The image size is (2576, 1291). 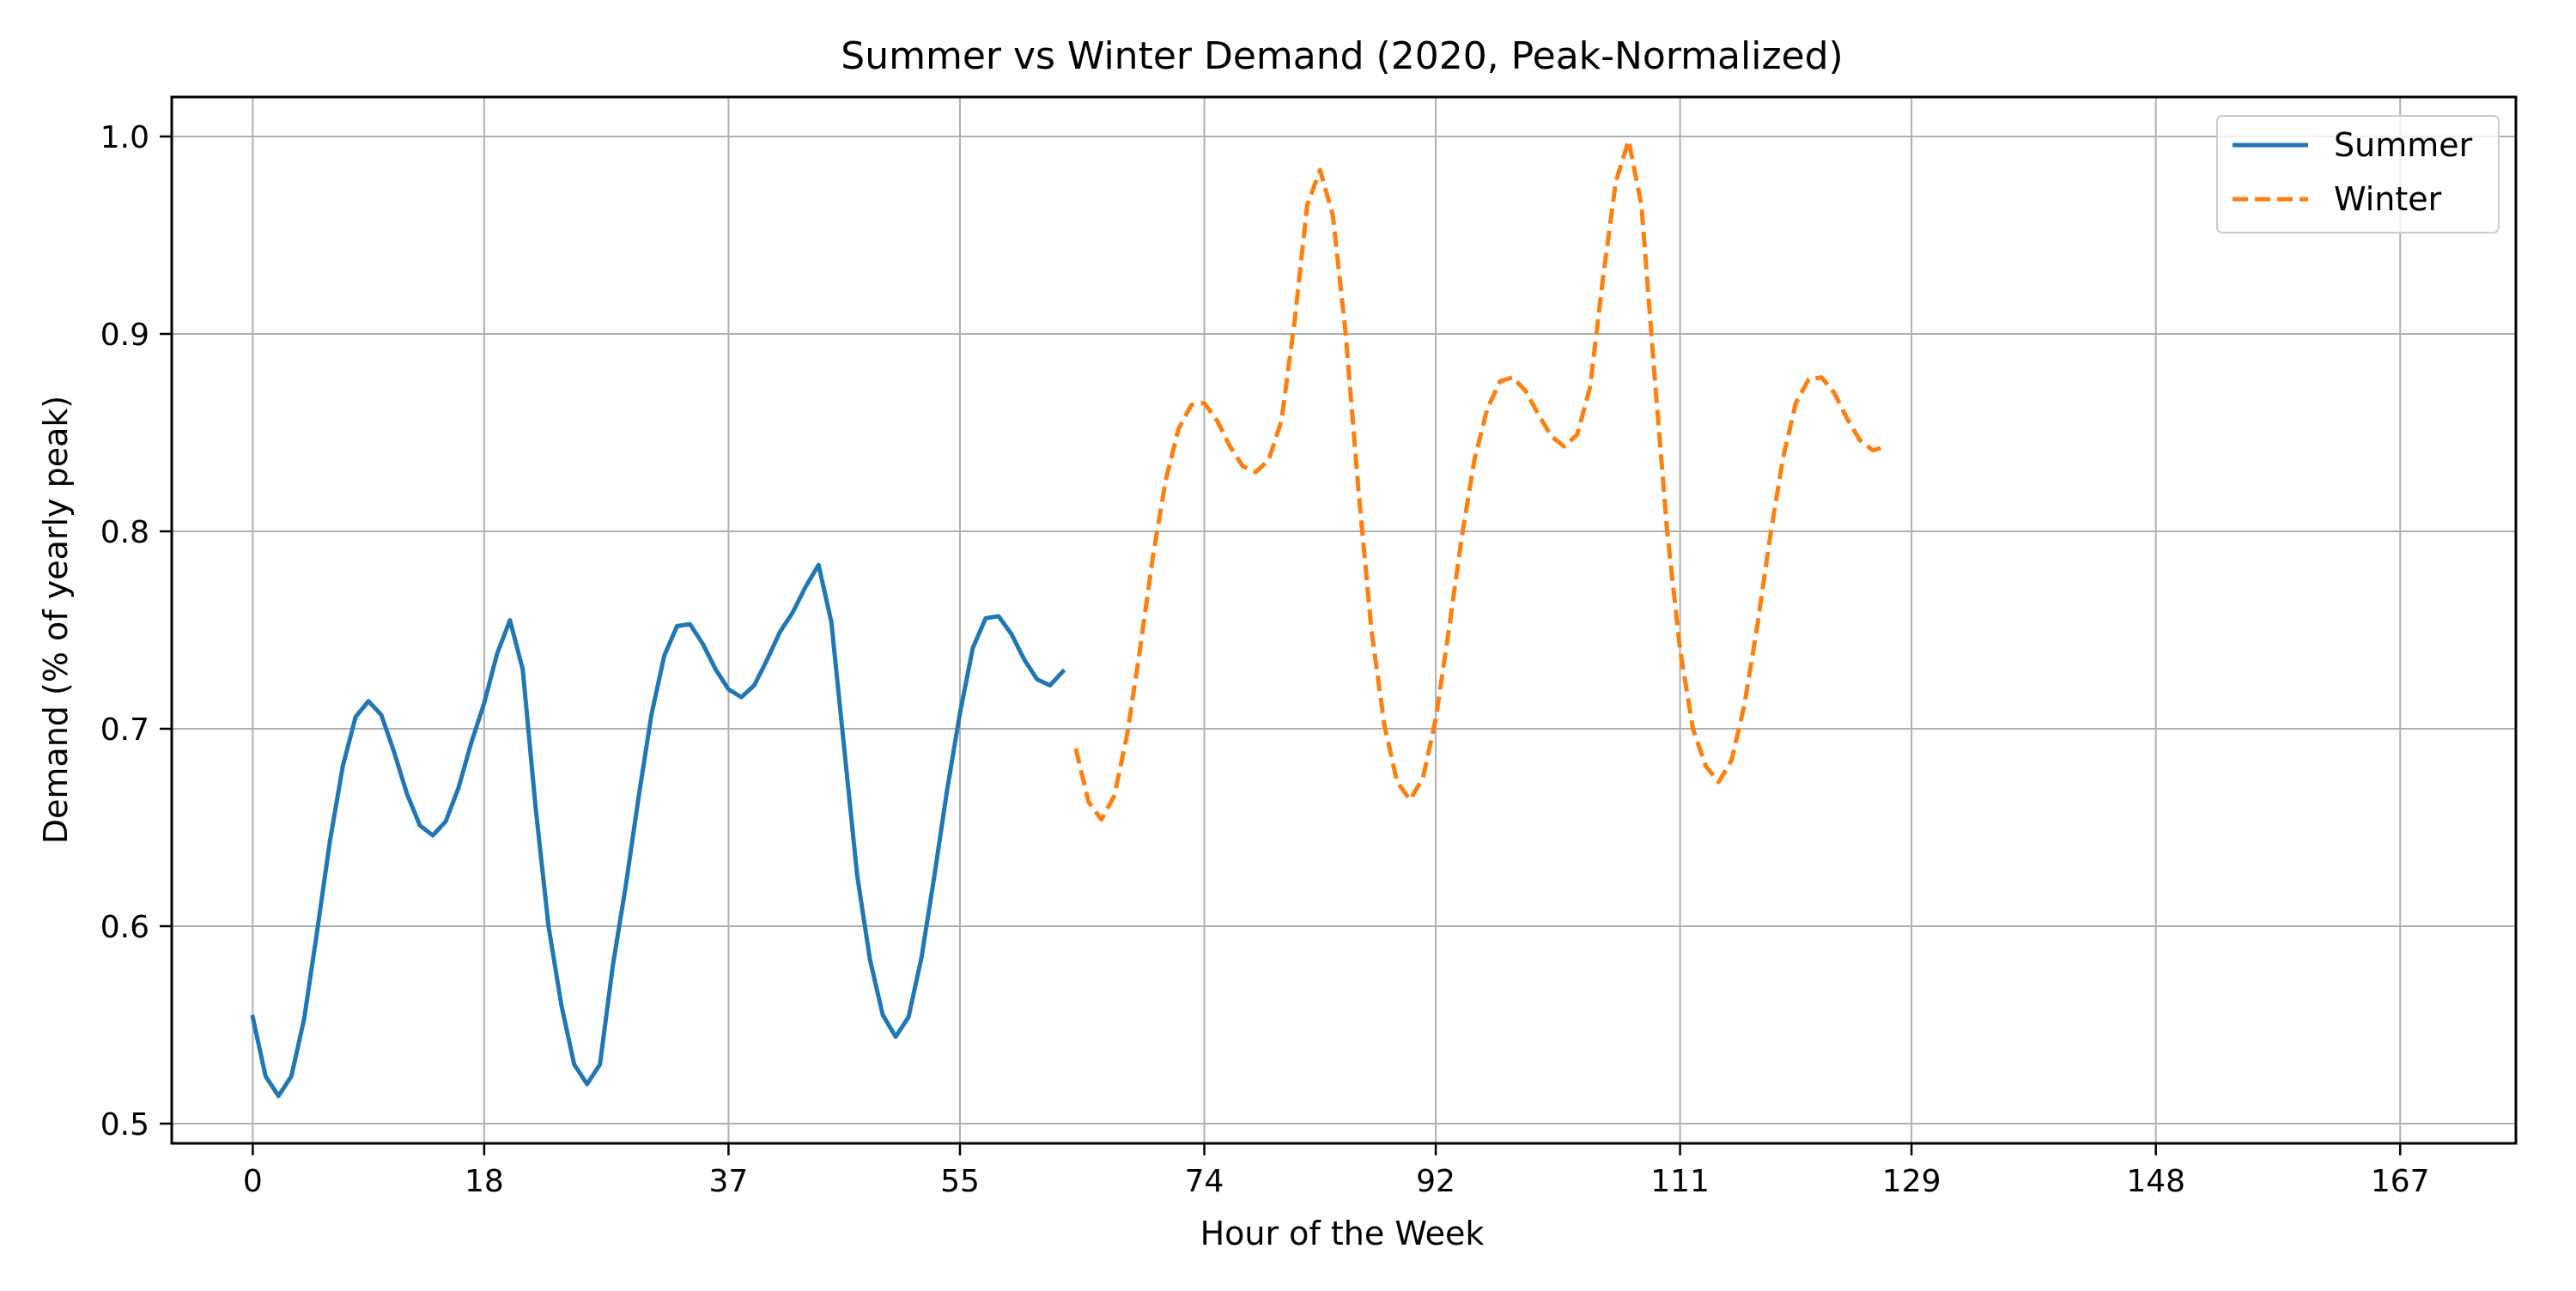 What do you see at coordinates (1204, 1182) in the screenshot?
I see `x-tick-label: 74` at bounding box center [1204, 1182].